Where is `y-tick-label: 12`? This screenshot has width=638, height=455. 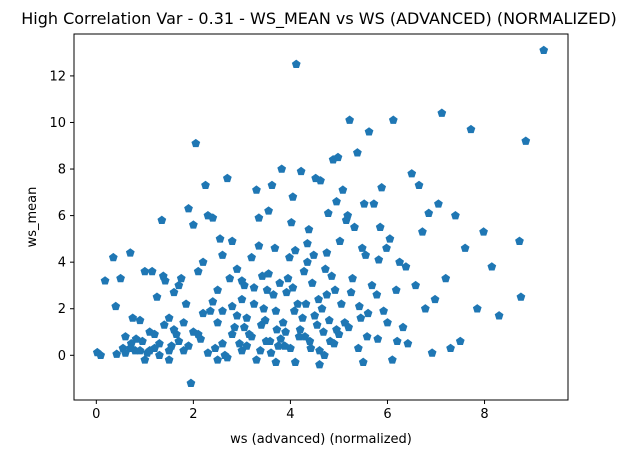 y-tick-label: 12 is located at coordinates (57, 76).